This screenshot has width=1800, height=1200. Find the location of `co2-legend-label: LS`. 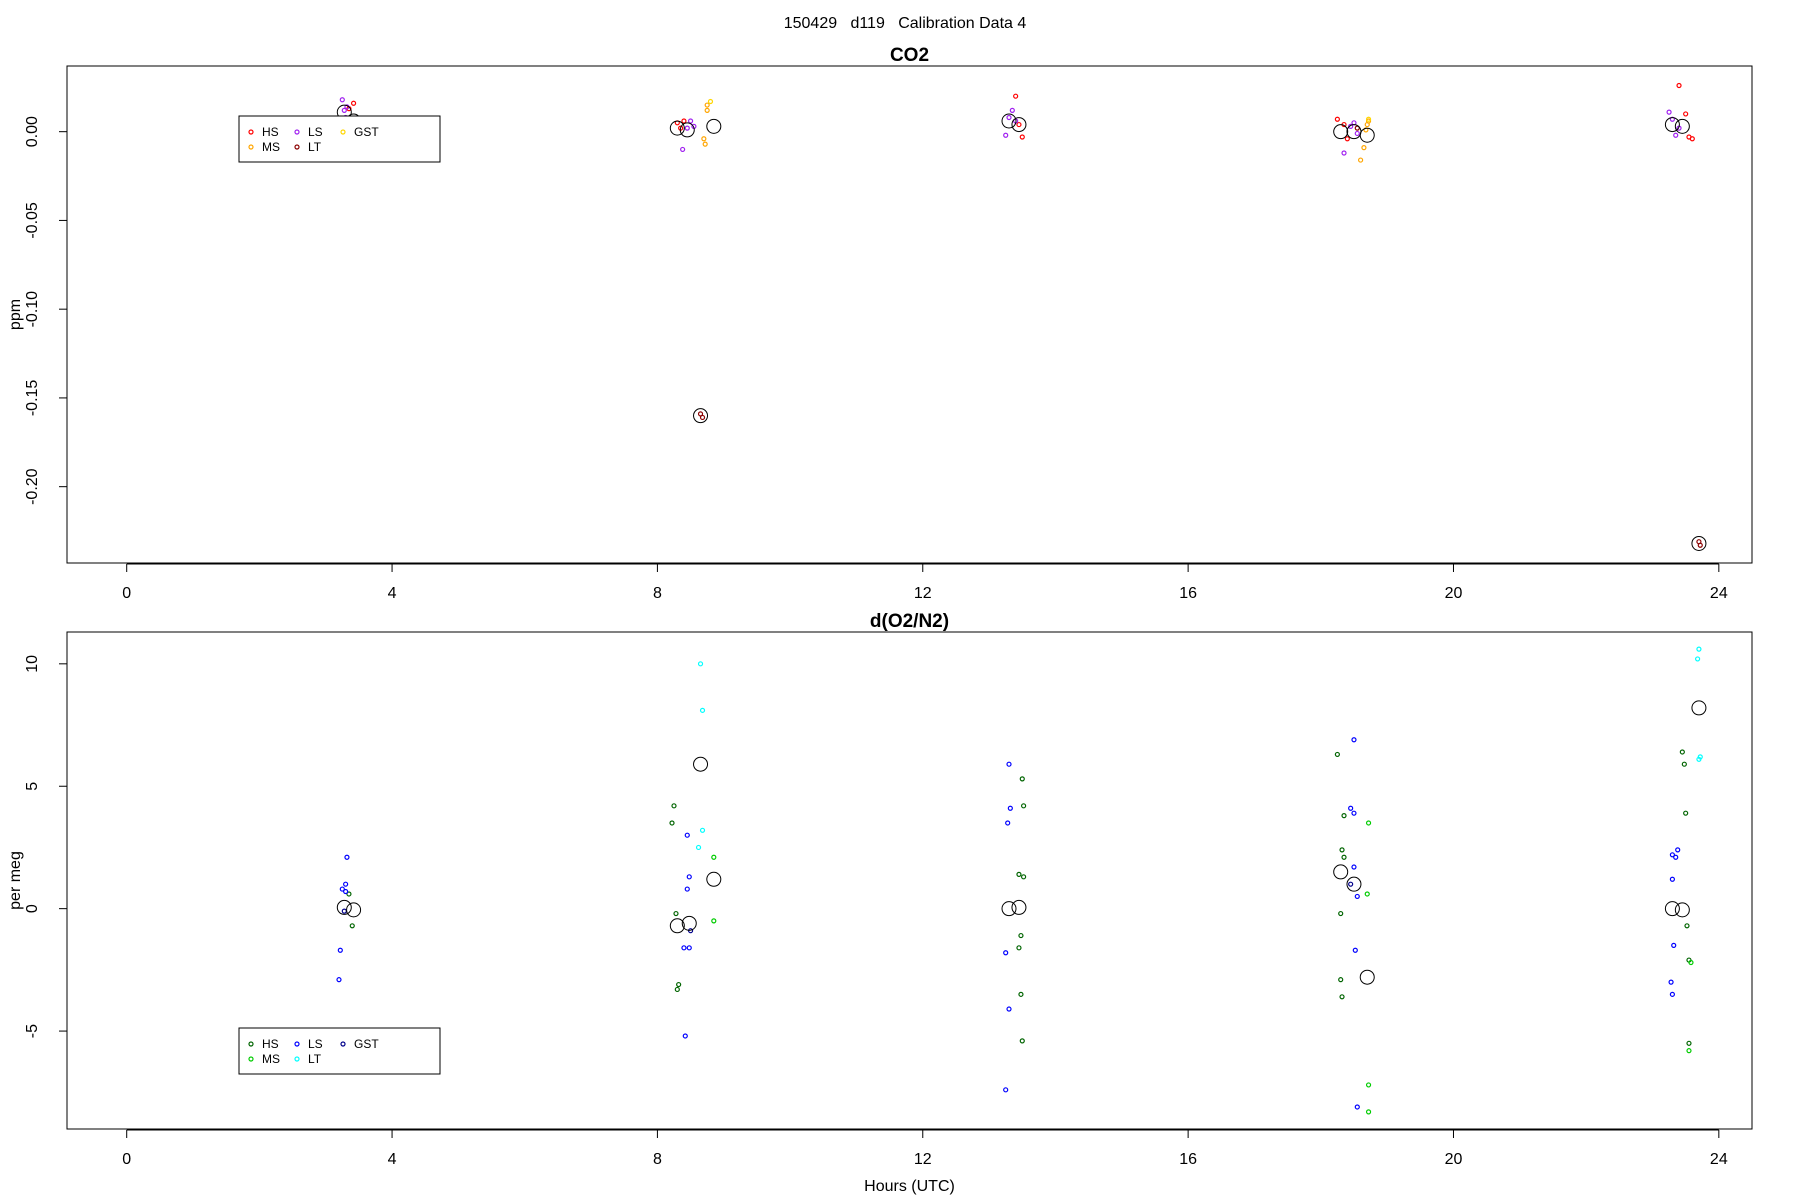

co2-legend-label: LS is located at coordinates (315, 132).